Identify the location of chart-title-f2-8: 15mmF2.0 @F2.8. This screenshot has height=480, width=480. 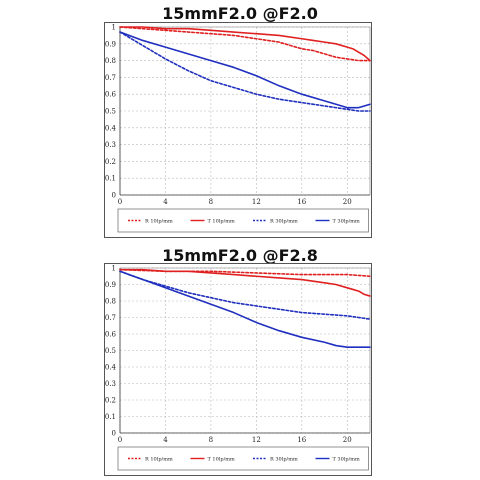
(240, 255).